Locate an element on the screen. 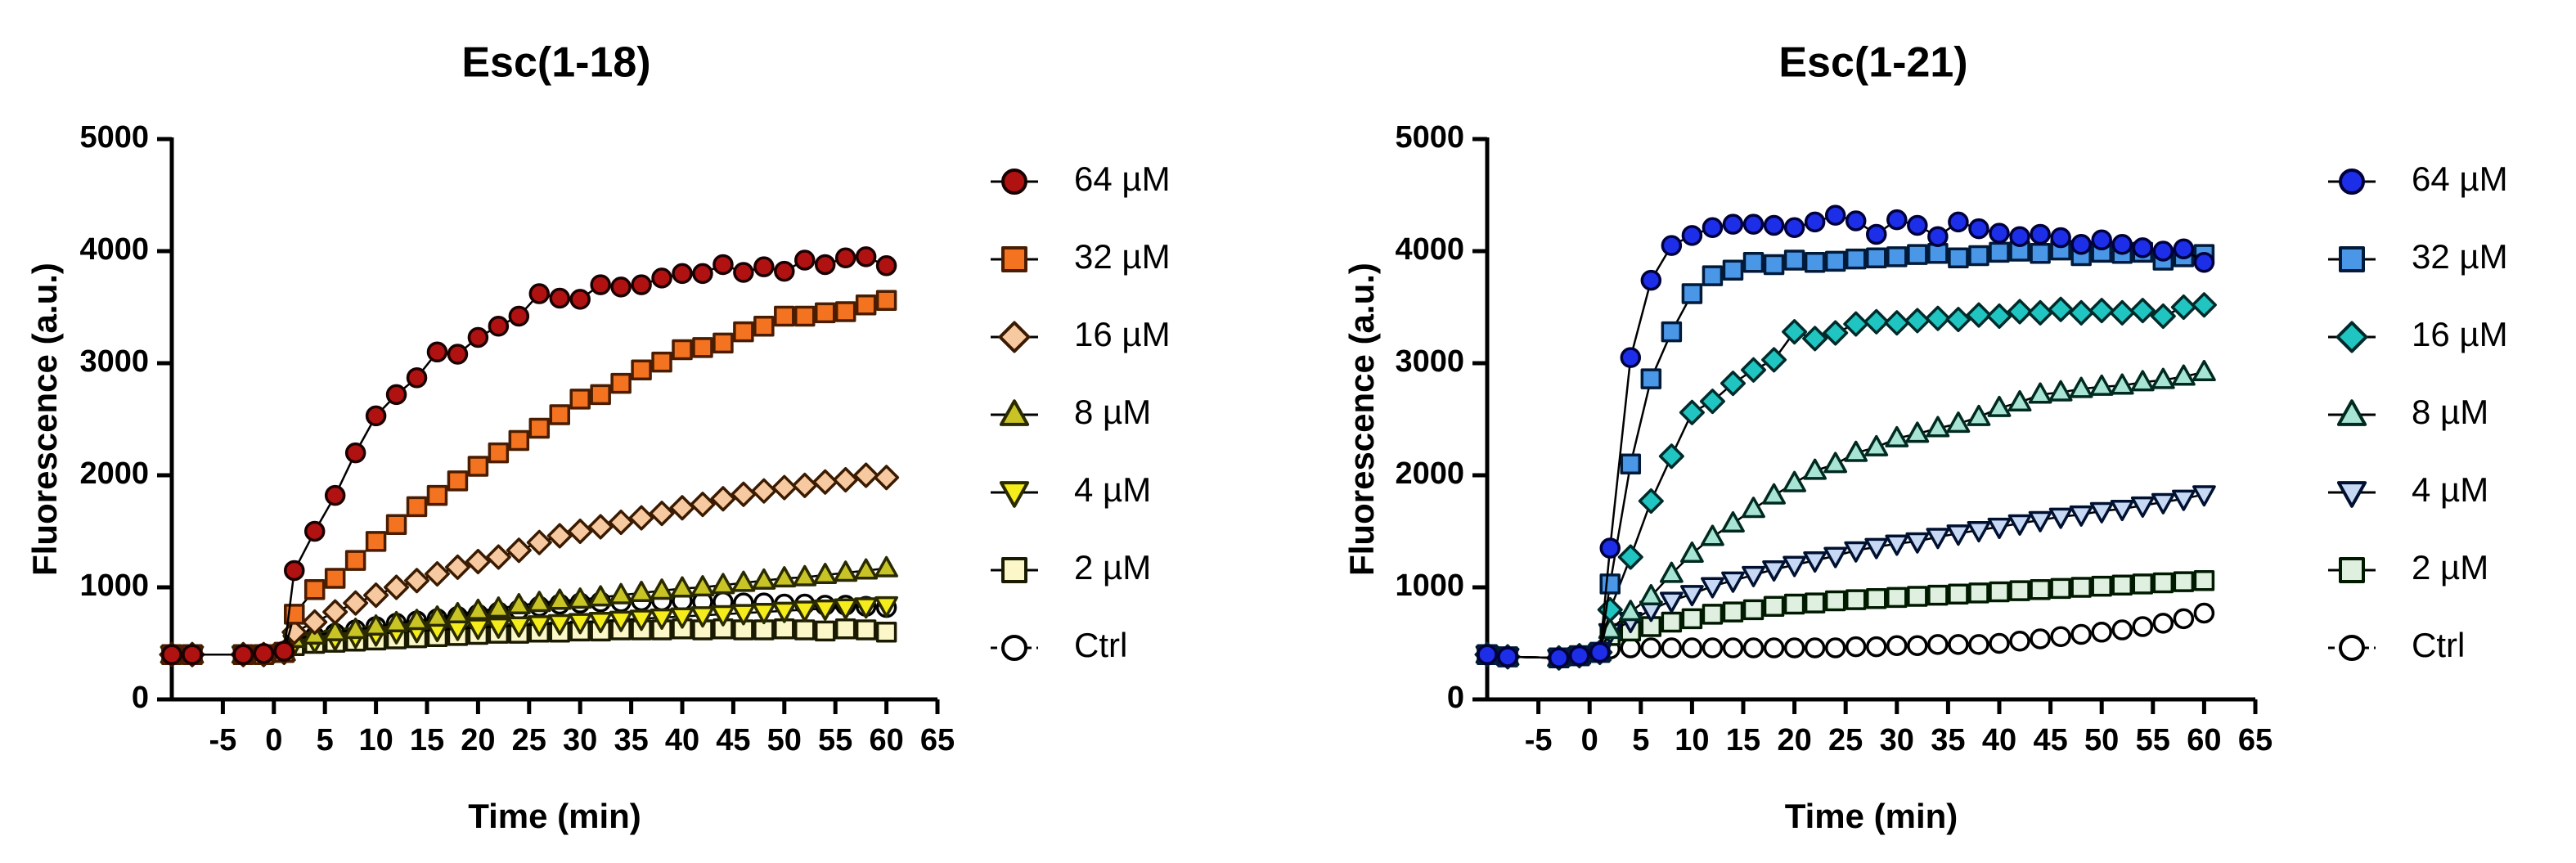  legend-item: Ctrl is located at coordinates (2396, 645).